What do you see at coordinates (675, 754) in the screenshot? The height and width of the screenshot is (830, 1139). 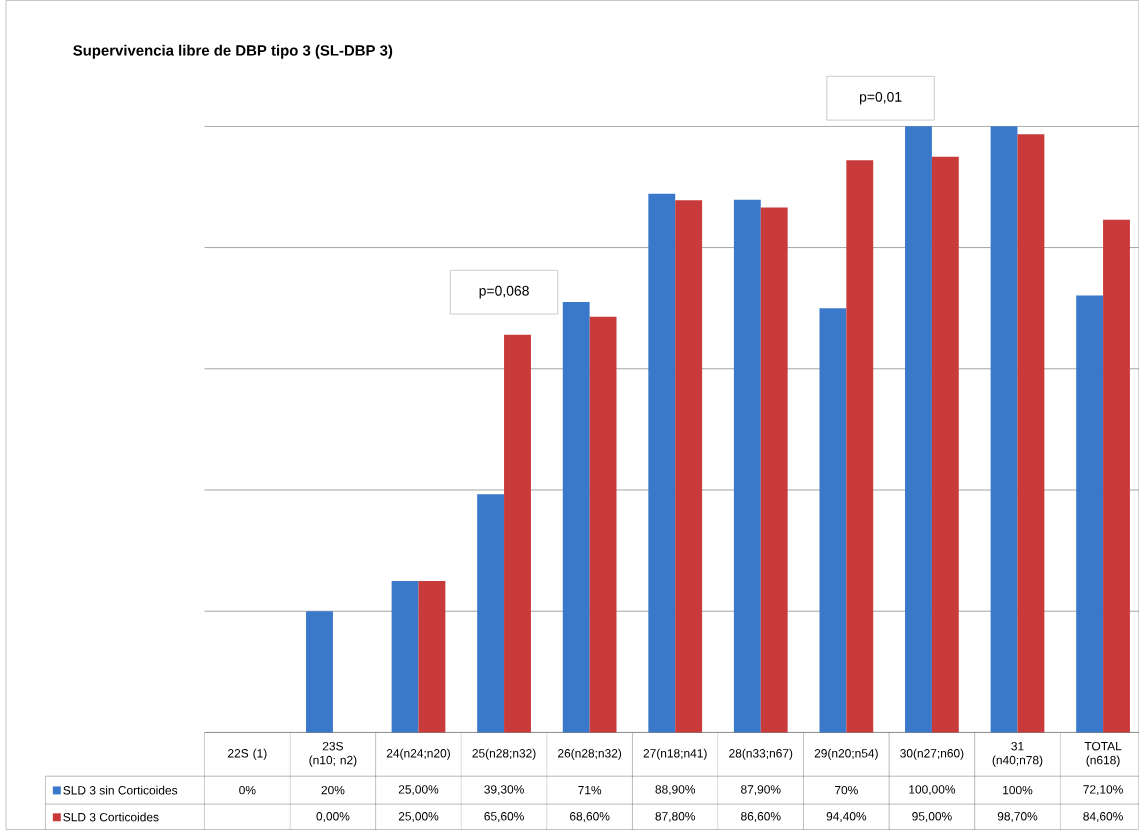 I see `x-tick-label: 27(n18;n41)` at bounding box center [675, 754].